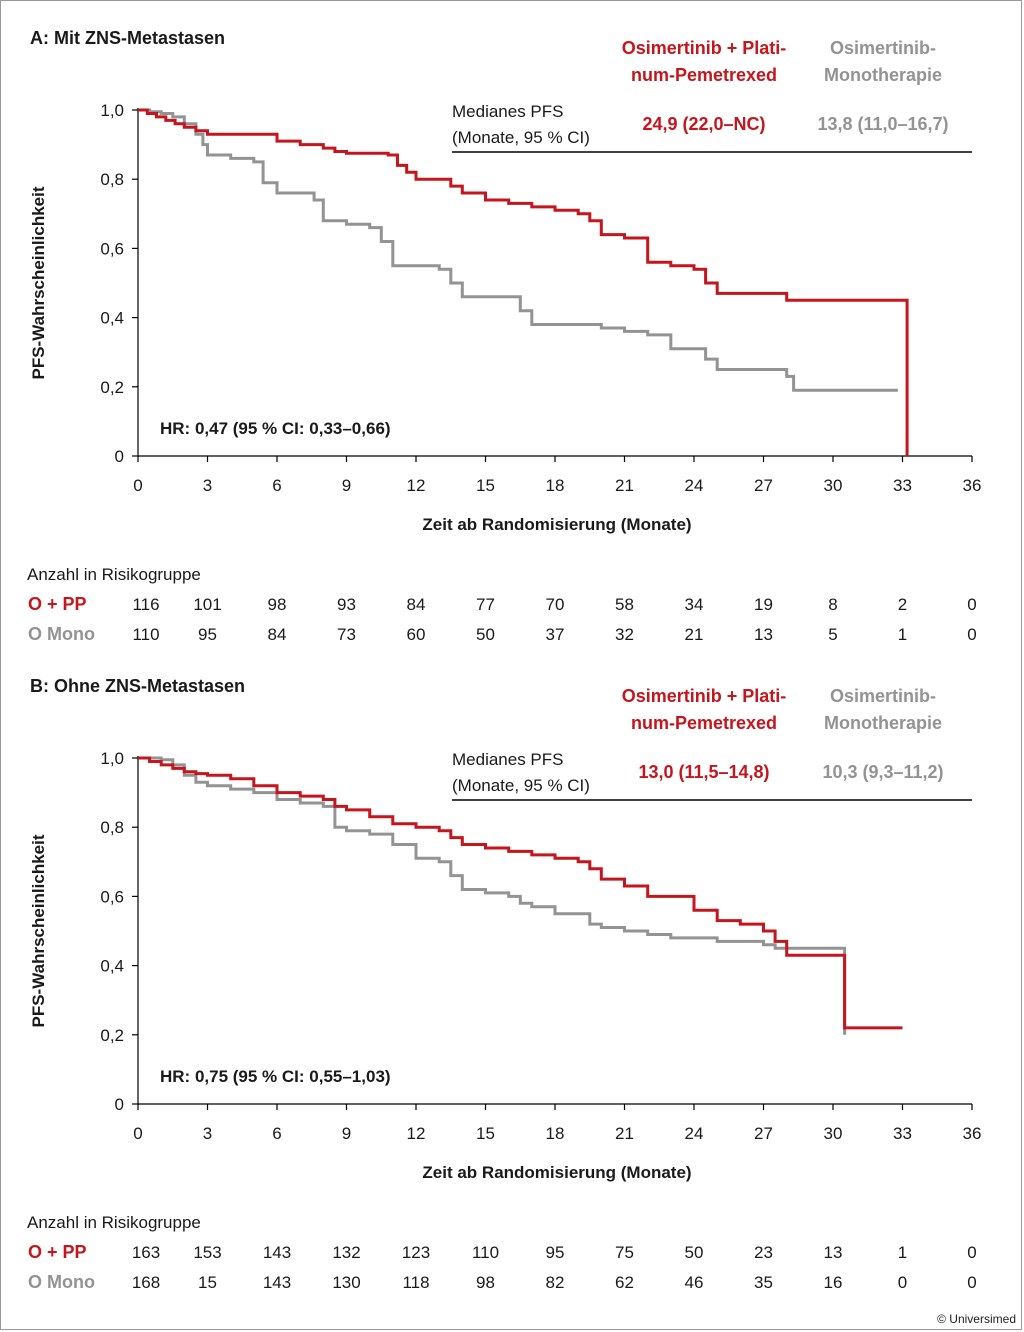 The width and height of the screenshot is (1024, 1332). What do you see at coordinates (416, 634) in the screenshot?
I see `risk-count-gray: 60` at bounding box center [416, 634].